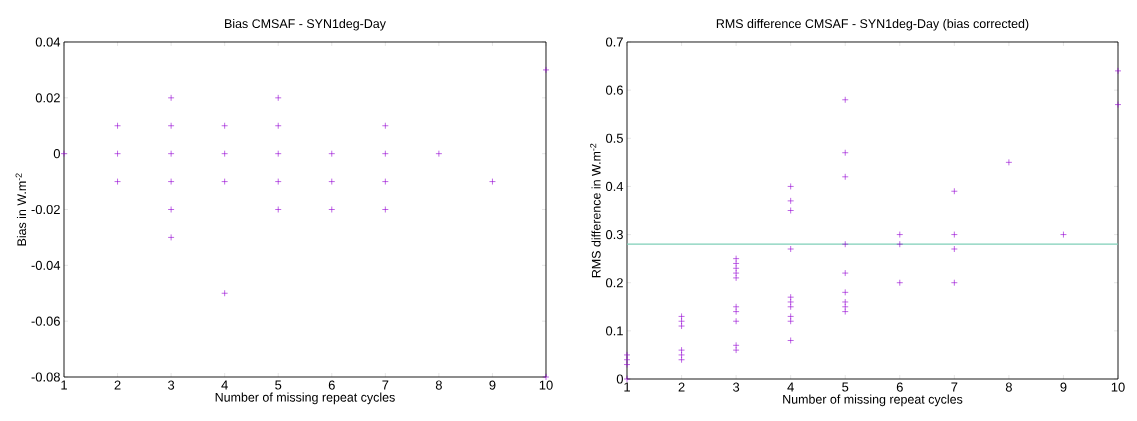  What do you see at coordinates (614, 42) in the screenshot?
I see `y-tick-label: 0.7` at bounding box center [614, 42].